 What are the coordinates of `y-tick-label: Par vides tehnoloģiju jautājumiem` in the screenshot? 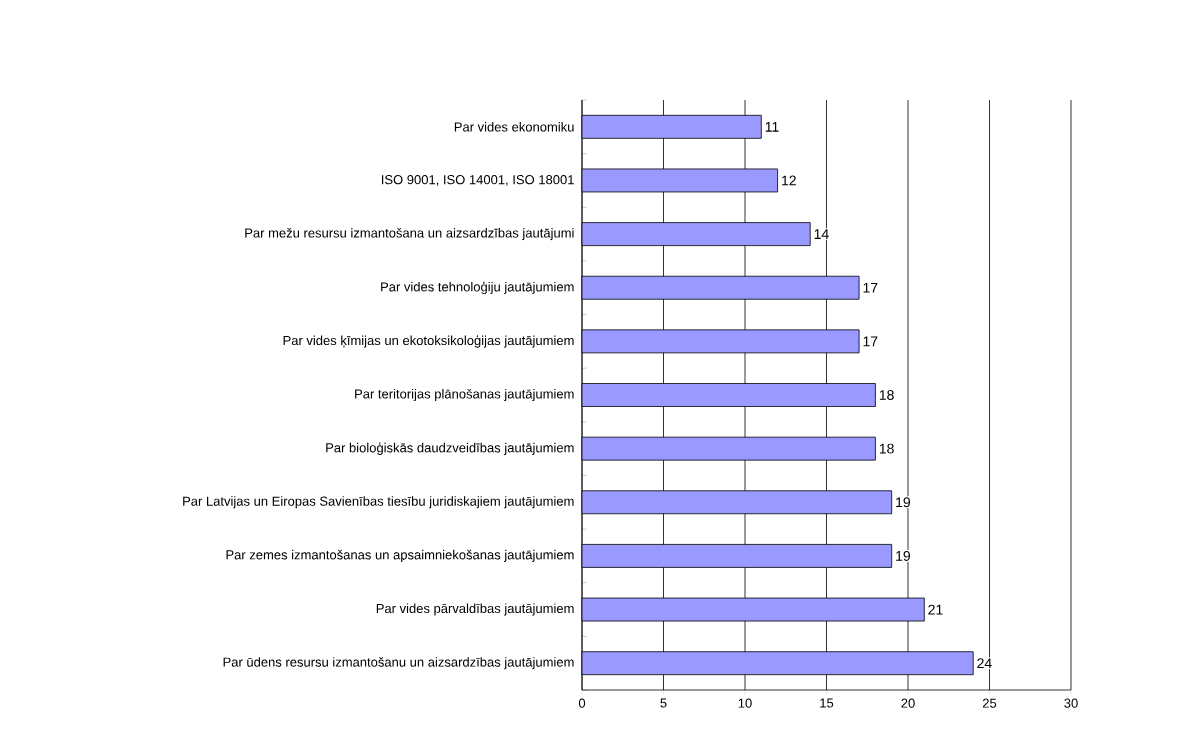 It's located at (477, 288).